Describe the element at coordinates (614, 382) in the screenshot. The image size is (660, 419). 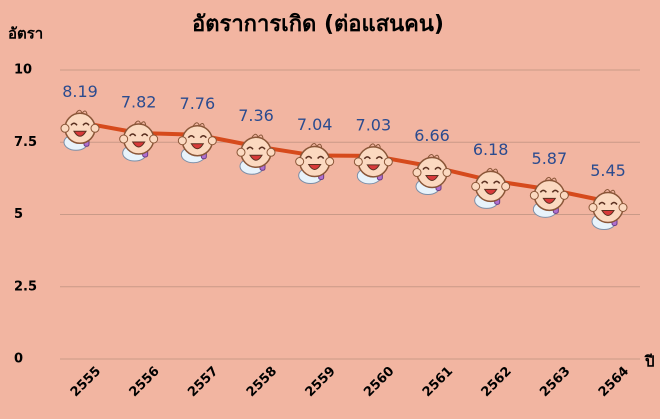
I see `x-tick-label: 2564` at that location.